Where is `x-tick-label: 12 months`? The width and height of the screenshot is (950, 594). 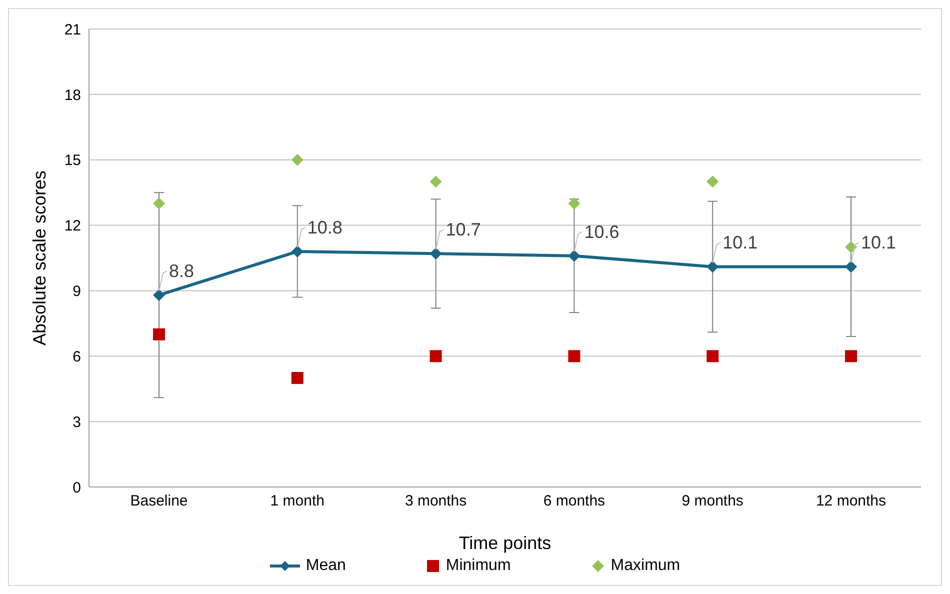 x-tick-label: 12 months is located at coordinates (851, 501).